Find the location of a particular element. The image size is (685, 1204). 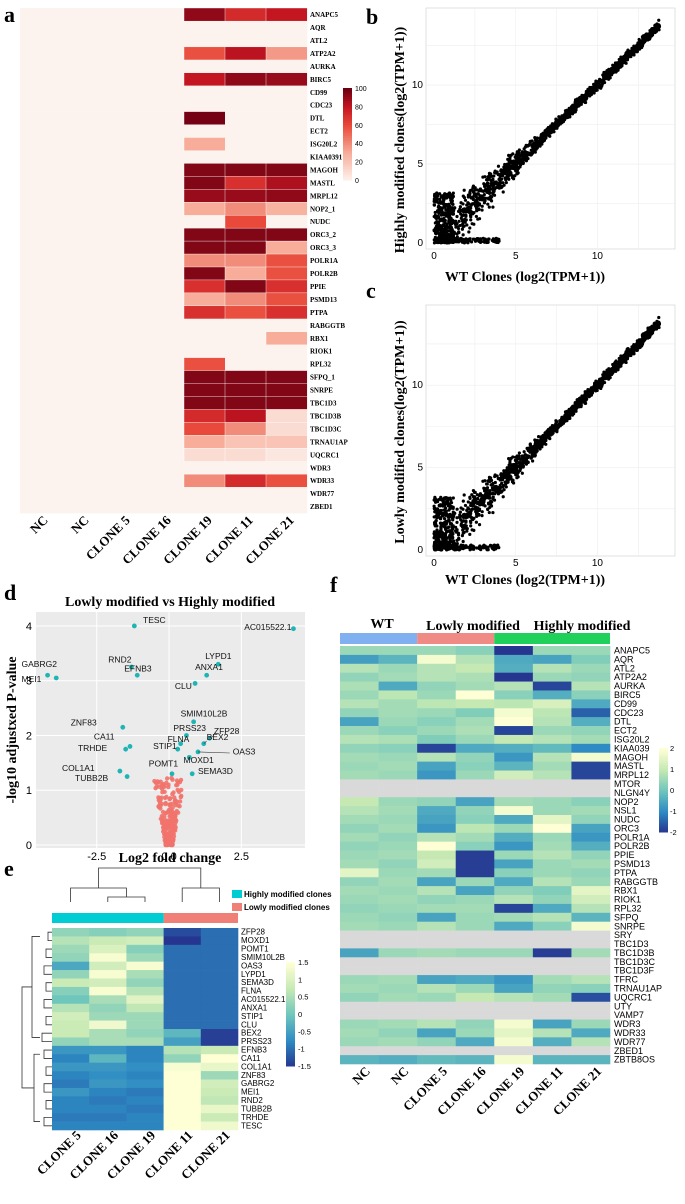

heatmap-e-legend-tick: 1.5 is located at coordinates (303, 962).